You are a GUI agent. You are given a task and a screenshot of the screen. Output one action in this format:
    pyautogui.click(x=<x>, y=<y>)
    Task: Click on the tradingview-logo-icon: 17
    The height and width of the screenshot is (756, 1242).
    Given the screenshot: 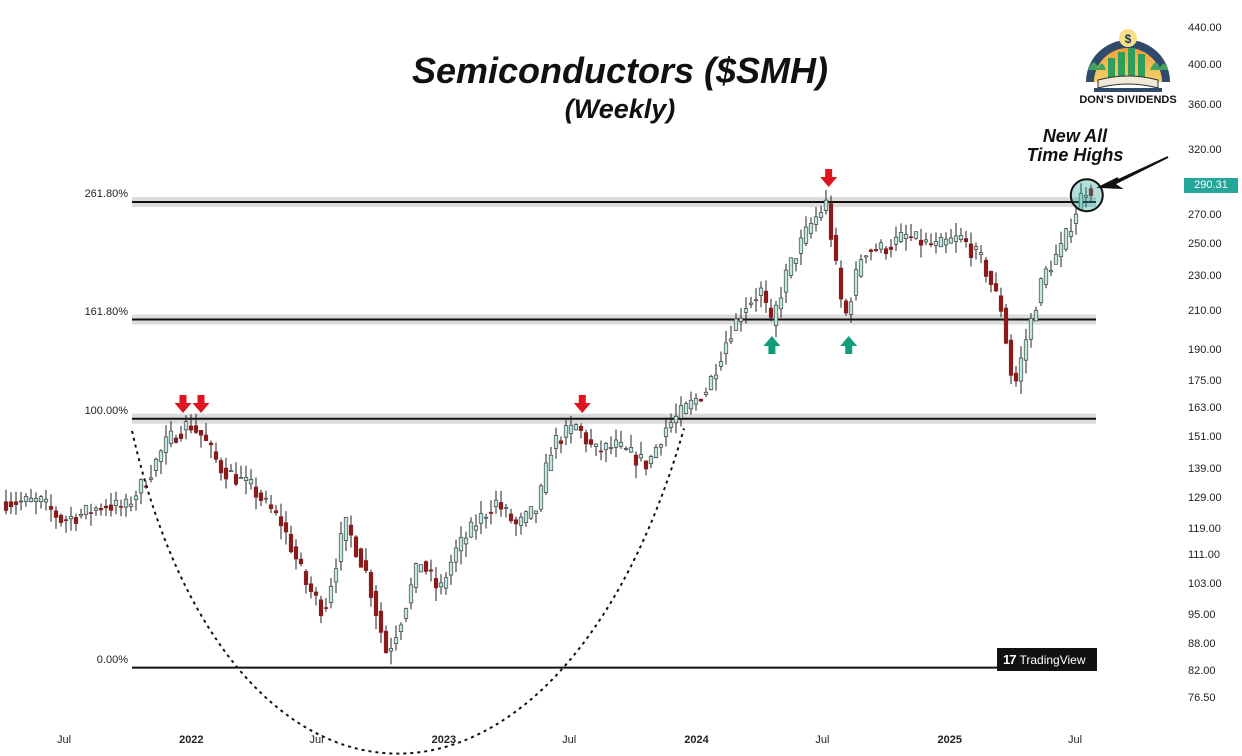 What is the action you would take?
    pyautogui.click(x=1010, y=659)
    